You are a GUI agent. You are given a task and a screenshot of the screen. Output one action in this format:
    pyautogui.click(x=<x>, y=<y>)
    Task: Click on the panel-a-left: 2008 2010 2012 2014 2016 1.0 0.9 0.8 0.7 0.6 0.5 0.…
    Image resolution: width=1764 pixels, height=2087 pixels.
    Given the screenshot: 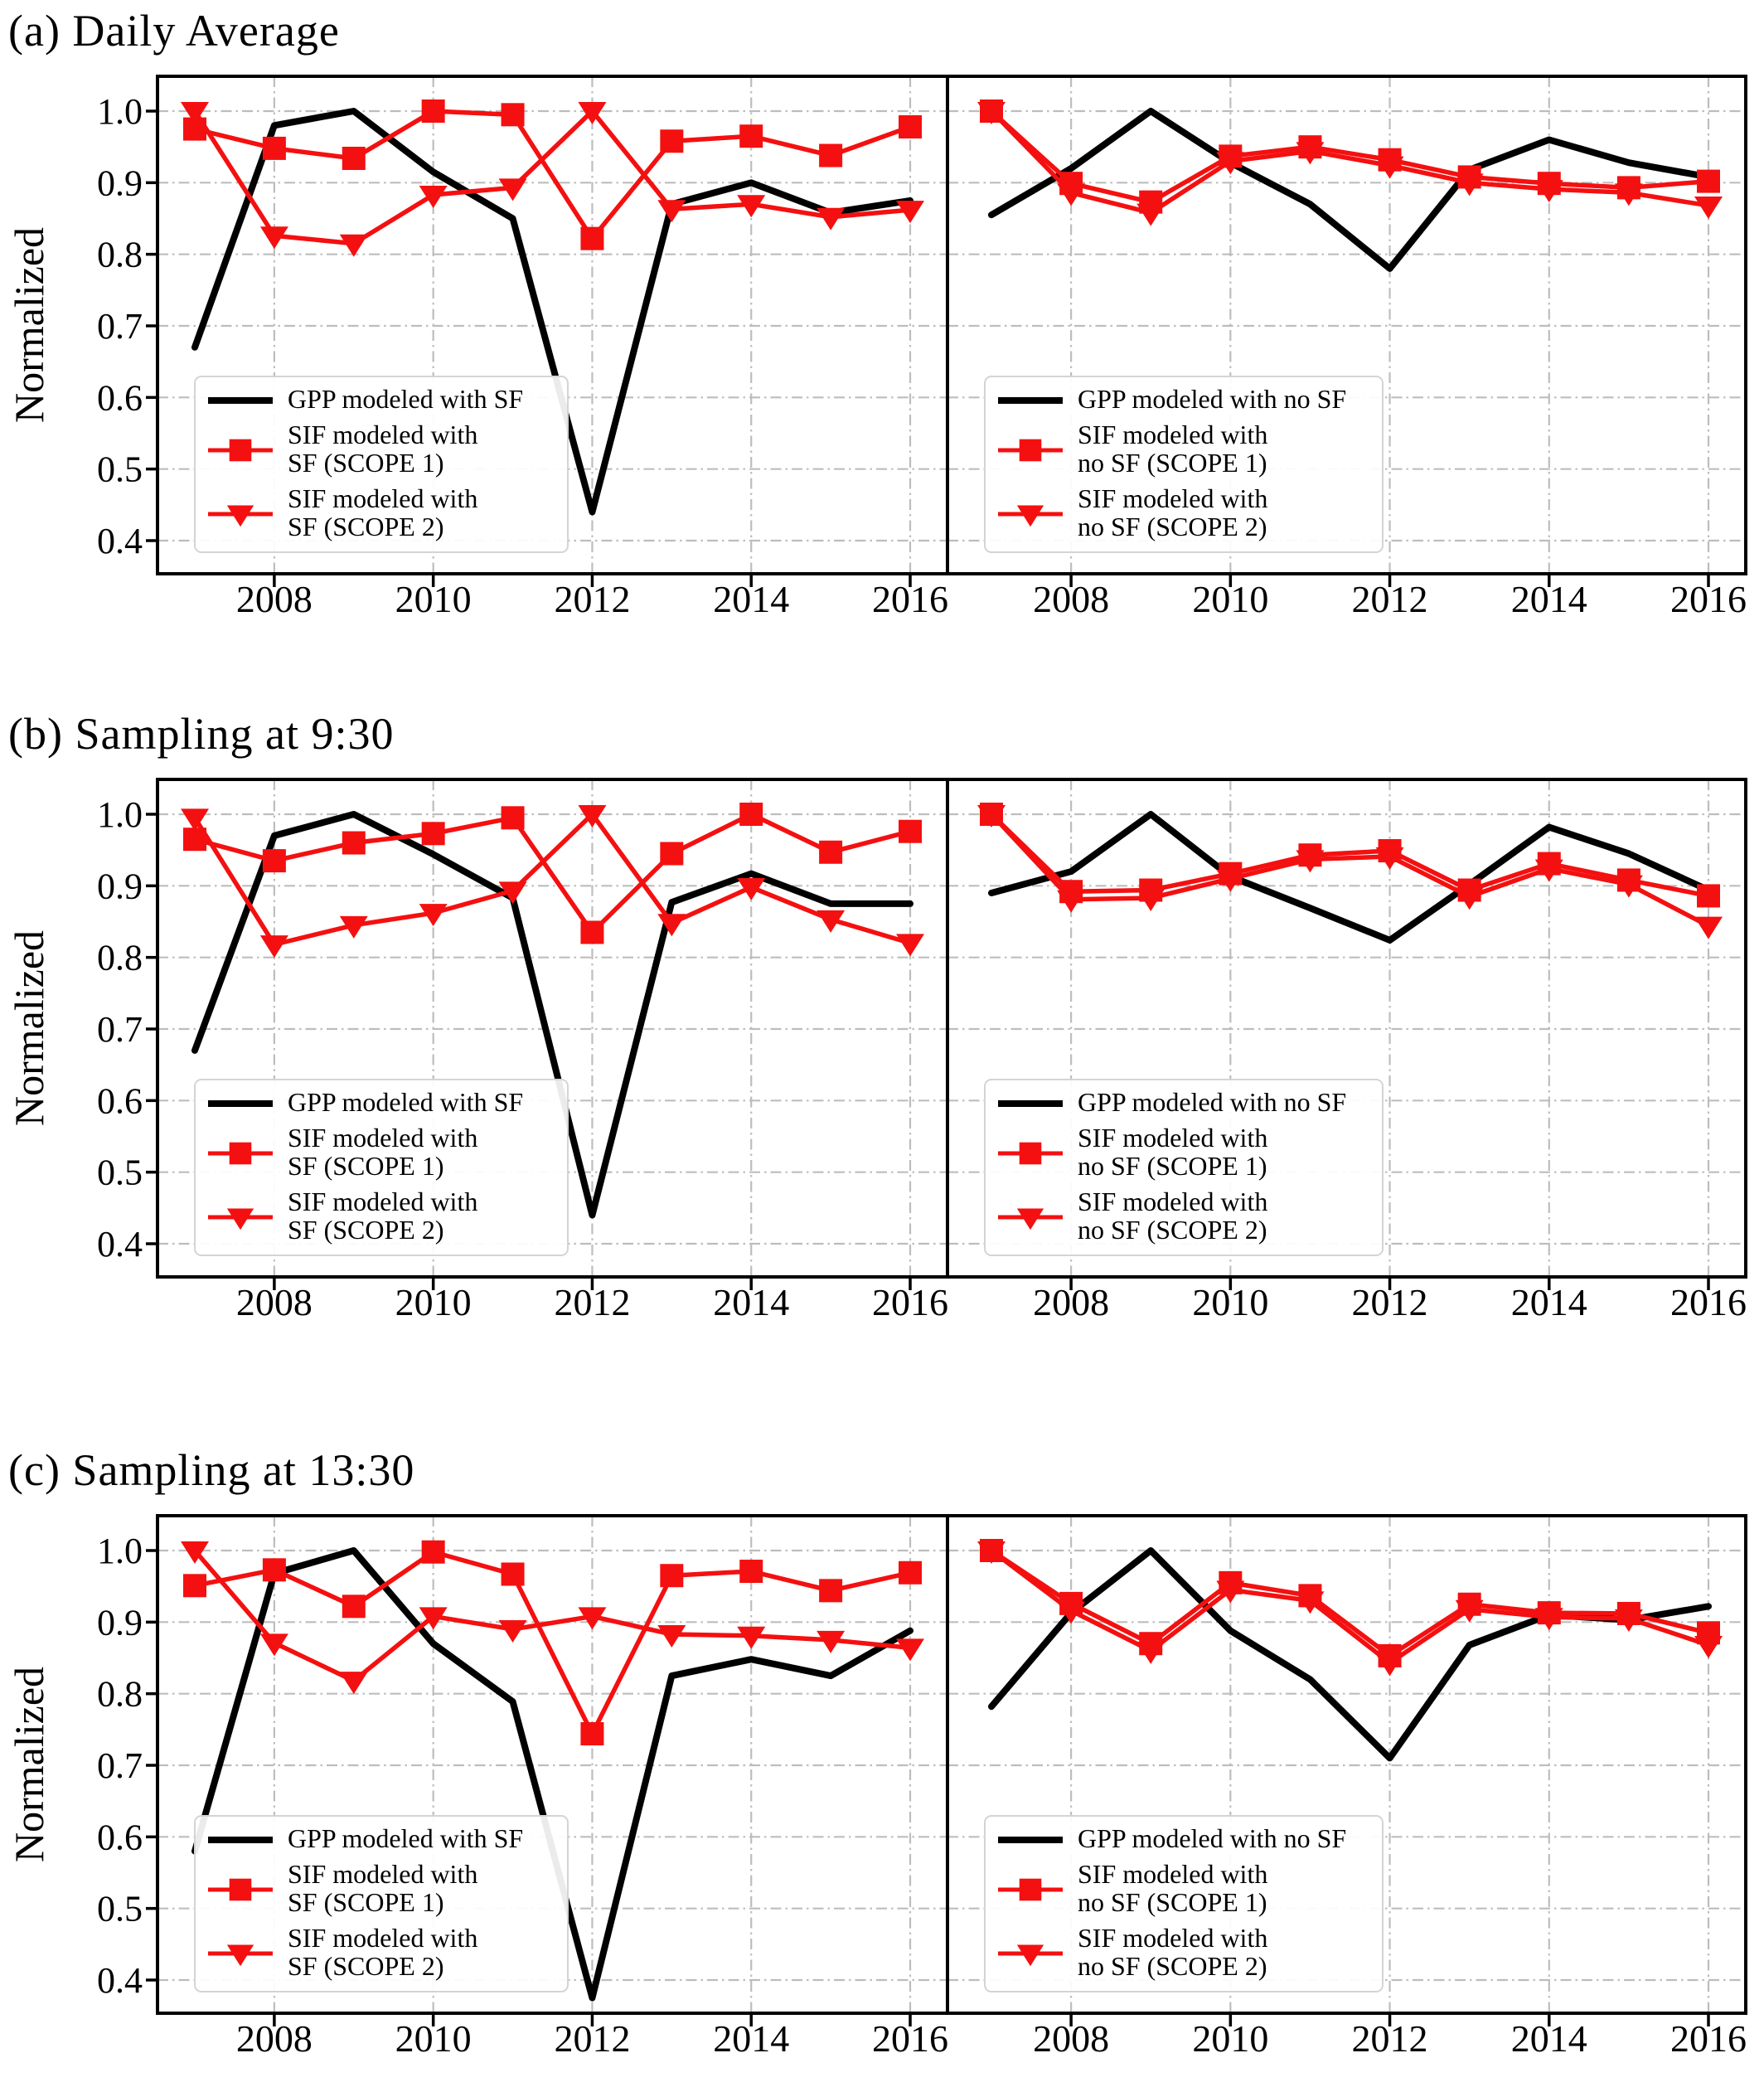 What is the action you would take?
    pyautogui.click(x=477, y=346)
    